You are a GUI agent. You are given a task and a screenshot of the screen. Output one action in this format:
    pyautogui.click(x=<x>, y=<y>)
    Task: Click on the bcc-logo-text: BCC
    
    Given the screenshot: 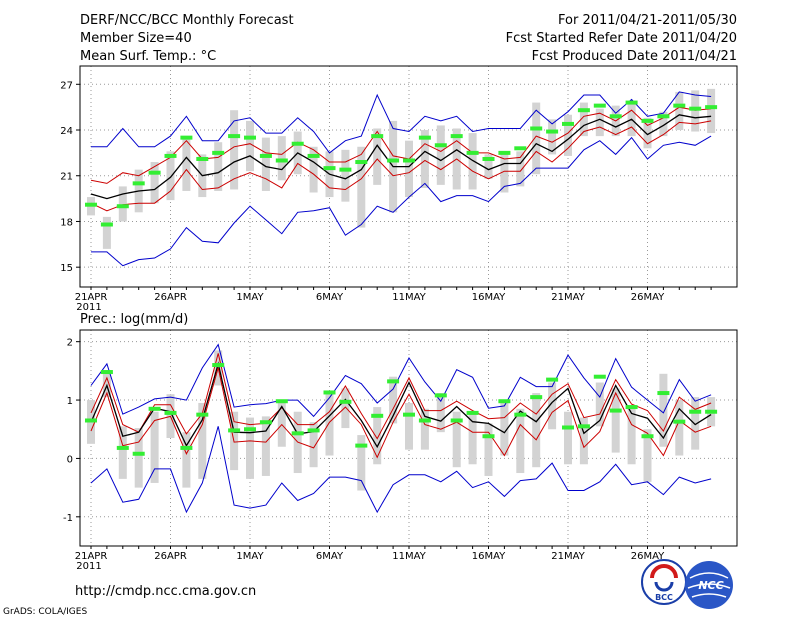 What is the action you would take?
    pyautogui.click(x=664, y=597)
    